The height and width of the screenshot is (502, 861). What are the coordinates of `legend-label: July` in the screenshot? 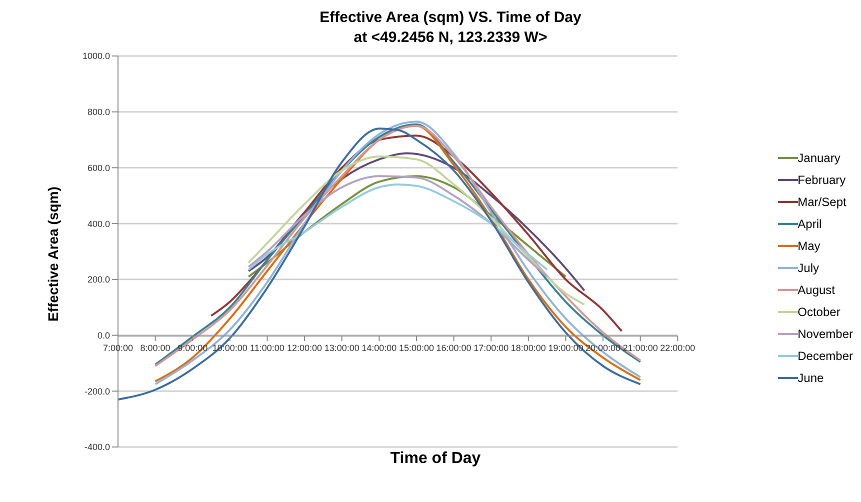 It's located at (808, 268).